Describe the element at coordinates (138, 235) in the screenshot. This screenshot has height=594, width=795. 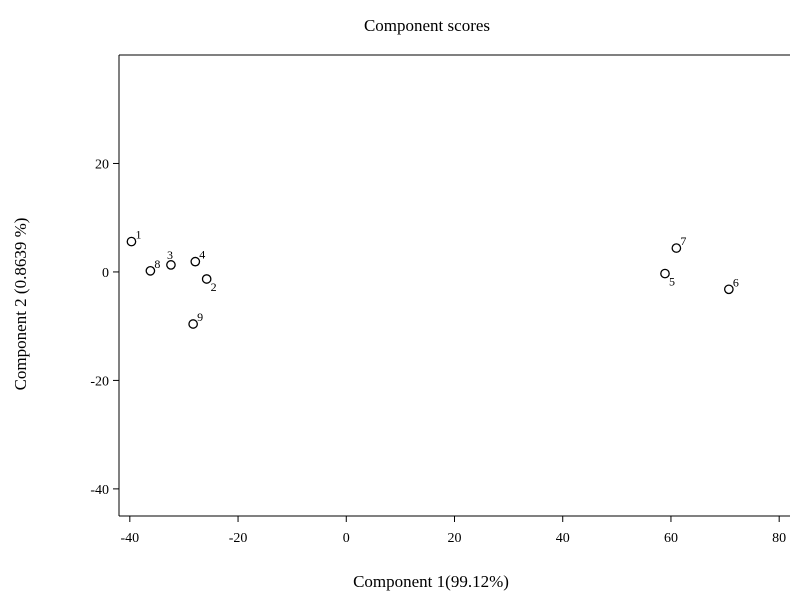
I see `point-label-1: 1` at that location.